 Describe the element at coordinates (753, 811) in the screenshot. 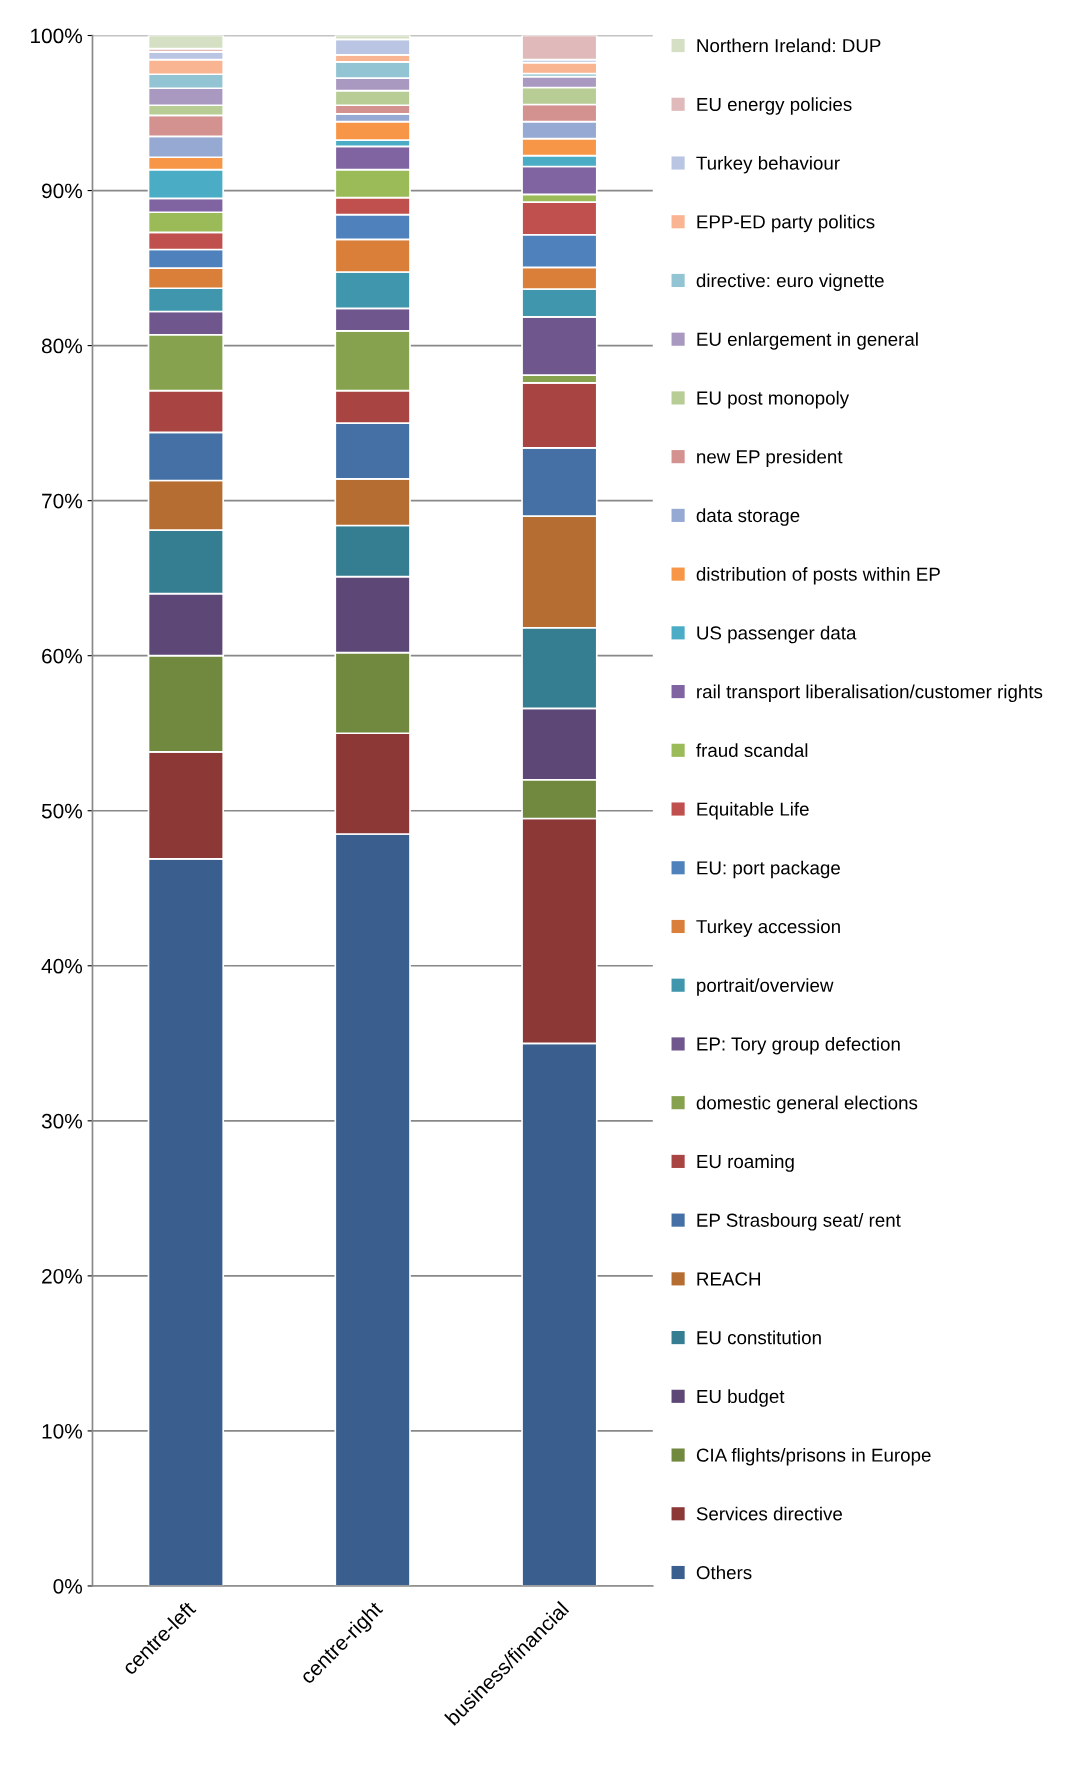

I see `legend-label: Equitable Life` at that location.